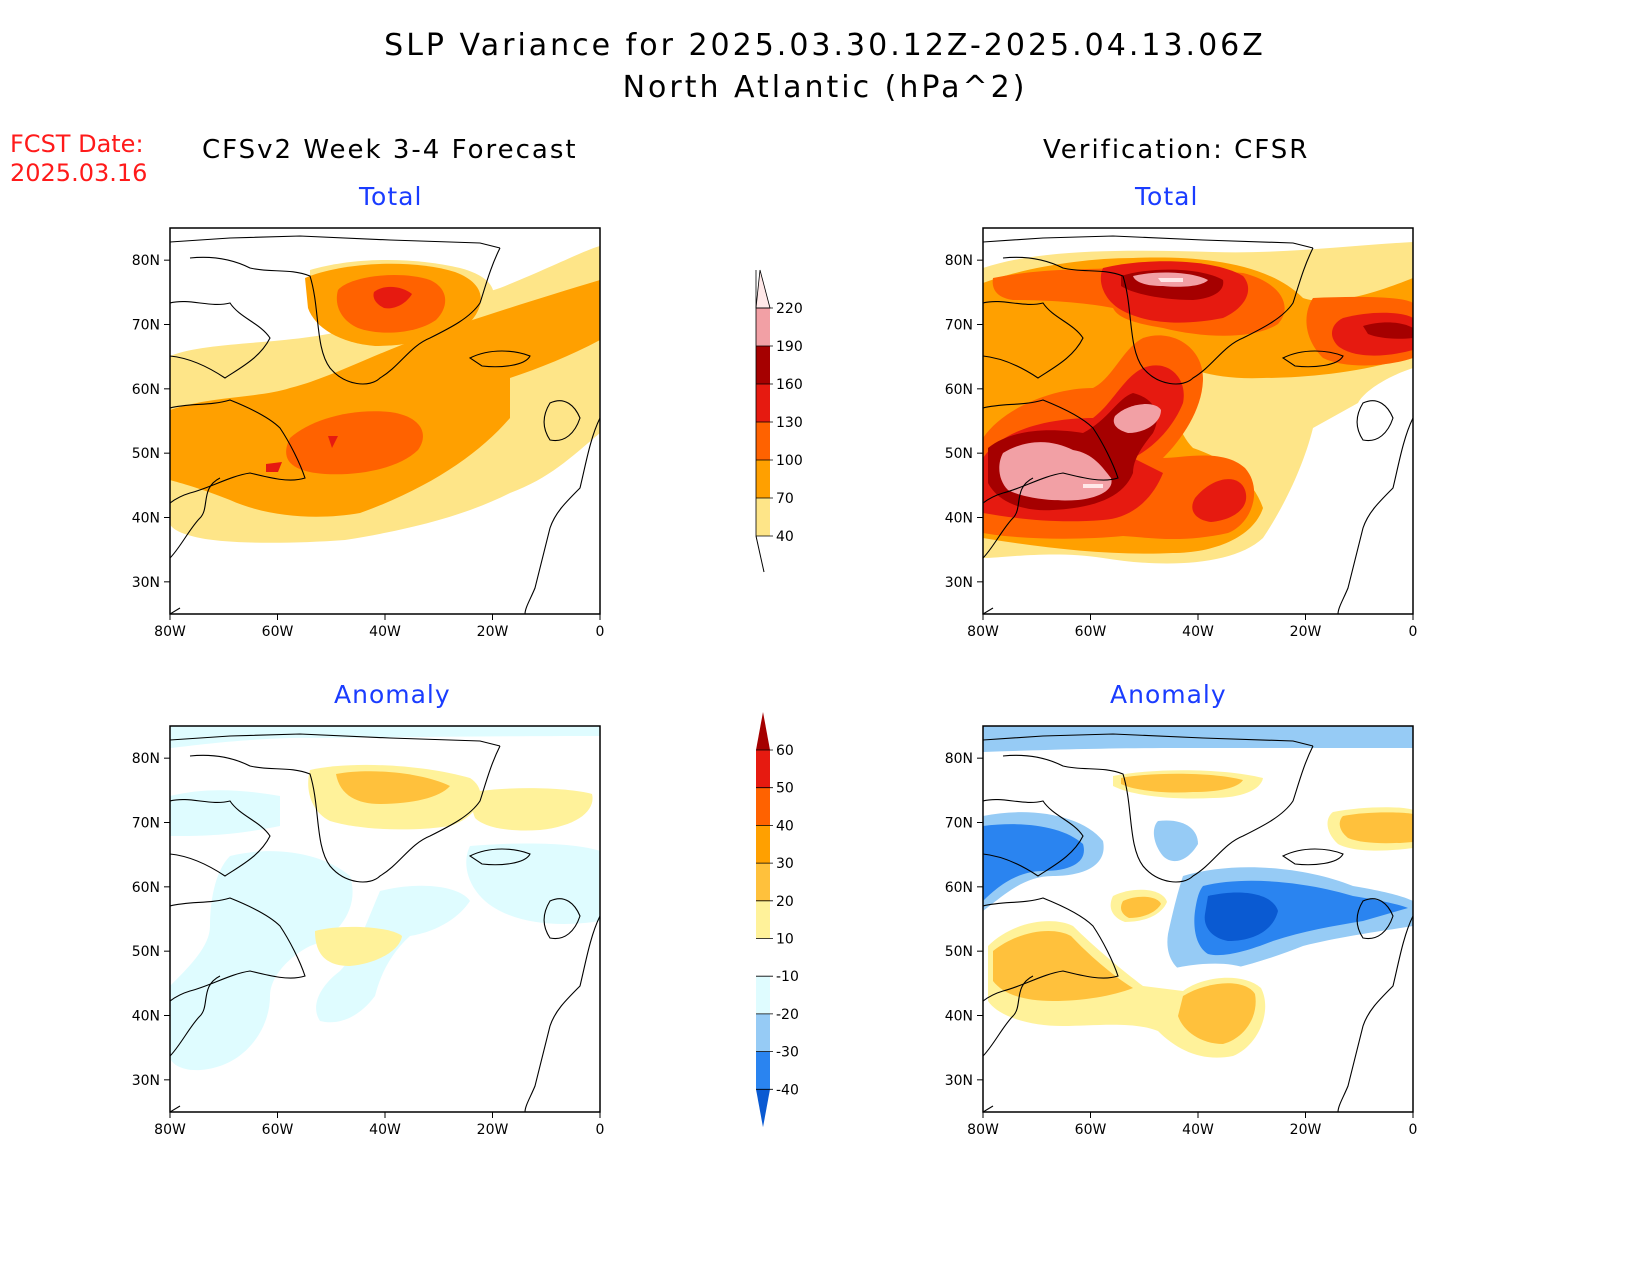 The width and height of the screenshot is (1650, 1275). Describe the element at coordinates (789, 347) in the screenshot. I see `colorbar-label: 190` at that location.